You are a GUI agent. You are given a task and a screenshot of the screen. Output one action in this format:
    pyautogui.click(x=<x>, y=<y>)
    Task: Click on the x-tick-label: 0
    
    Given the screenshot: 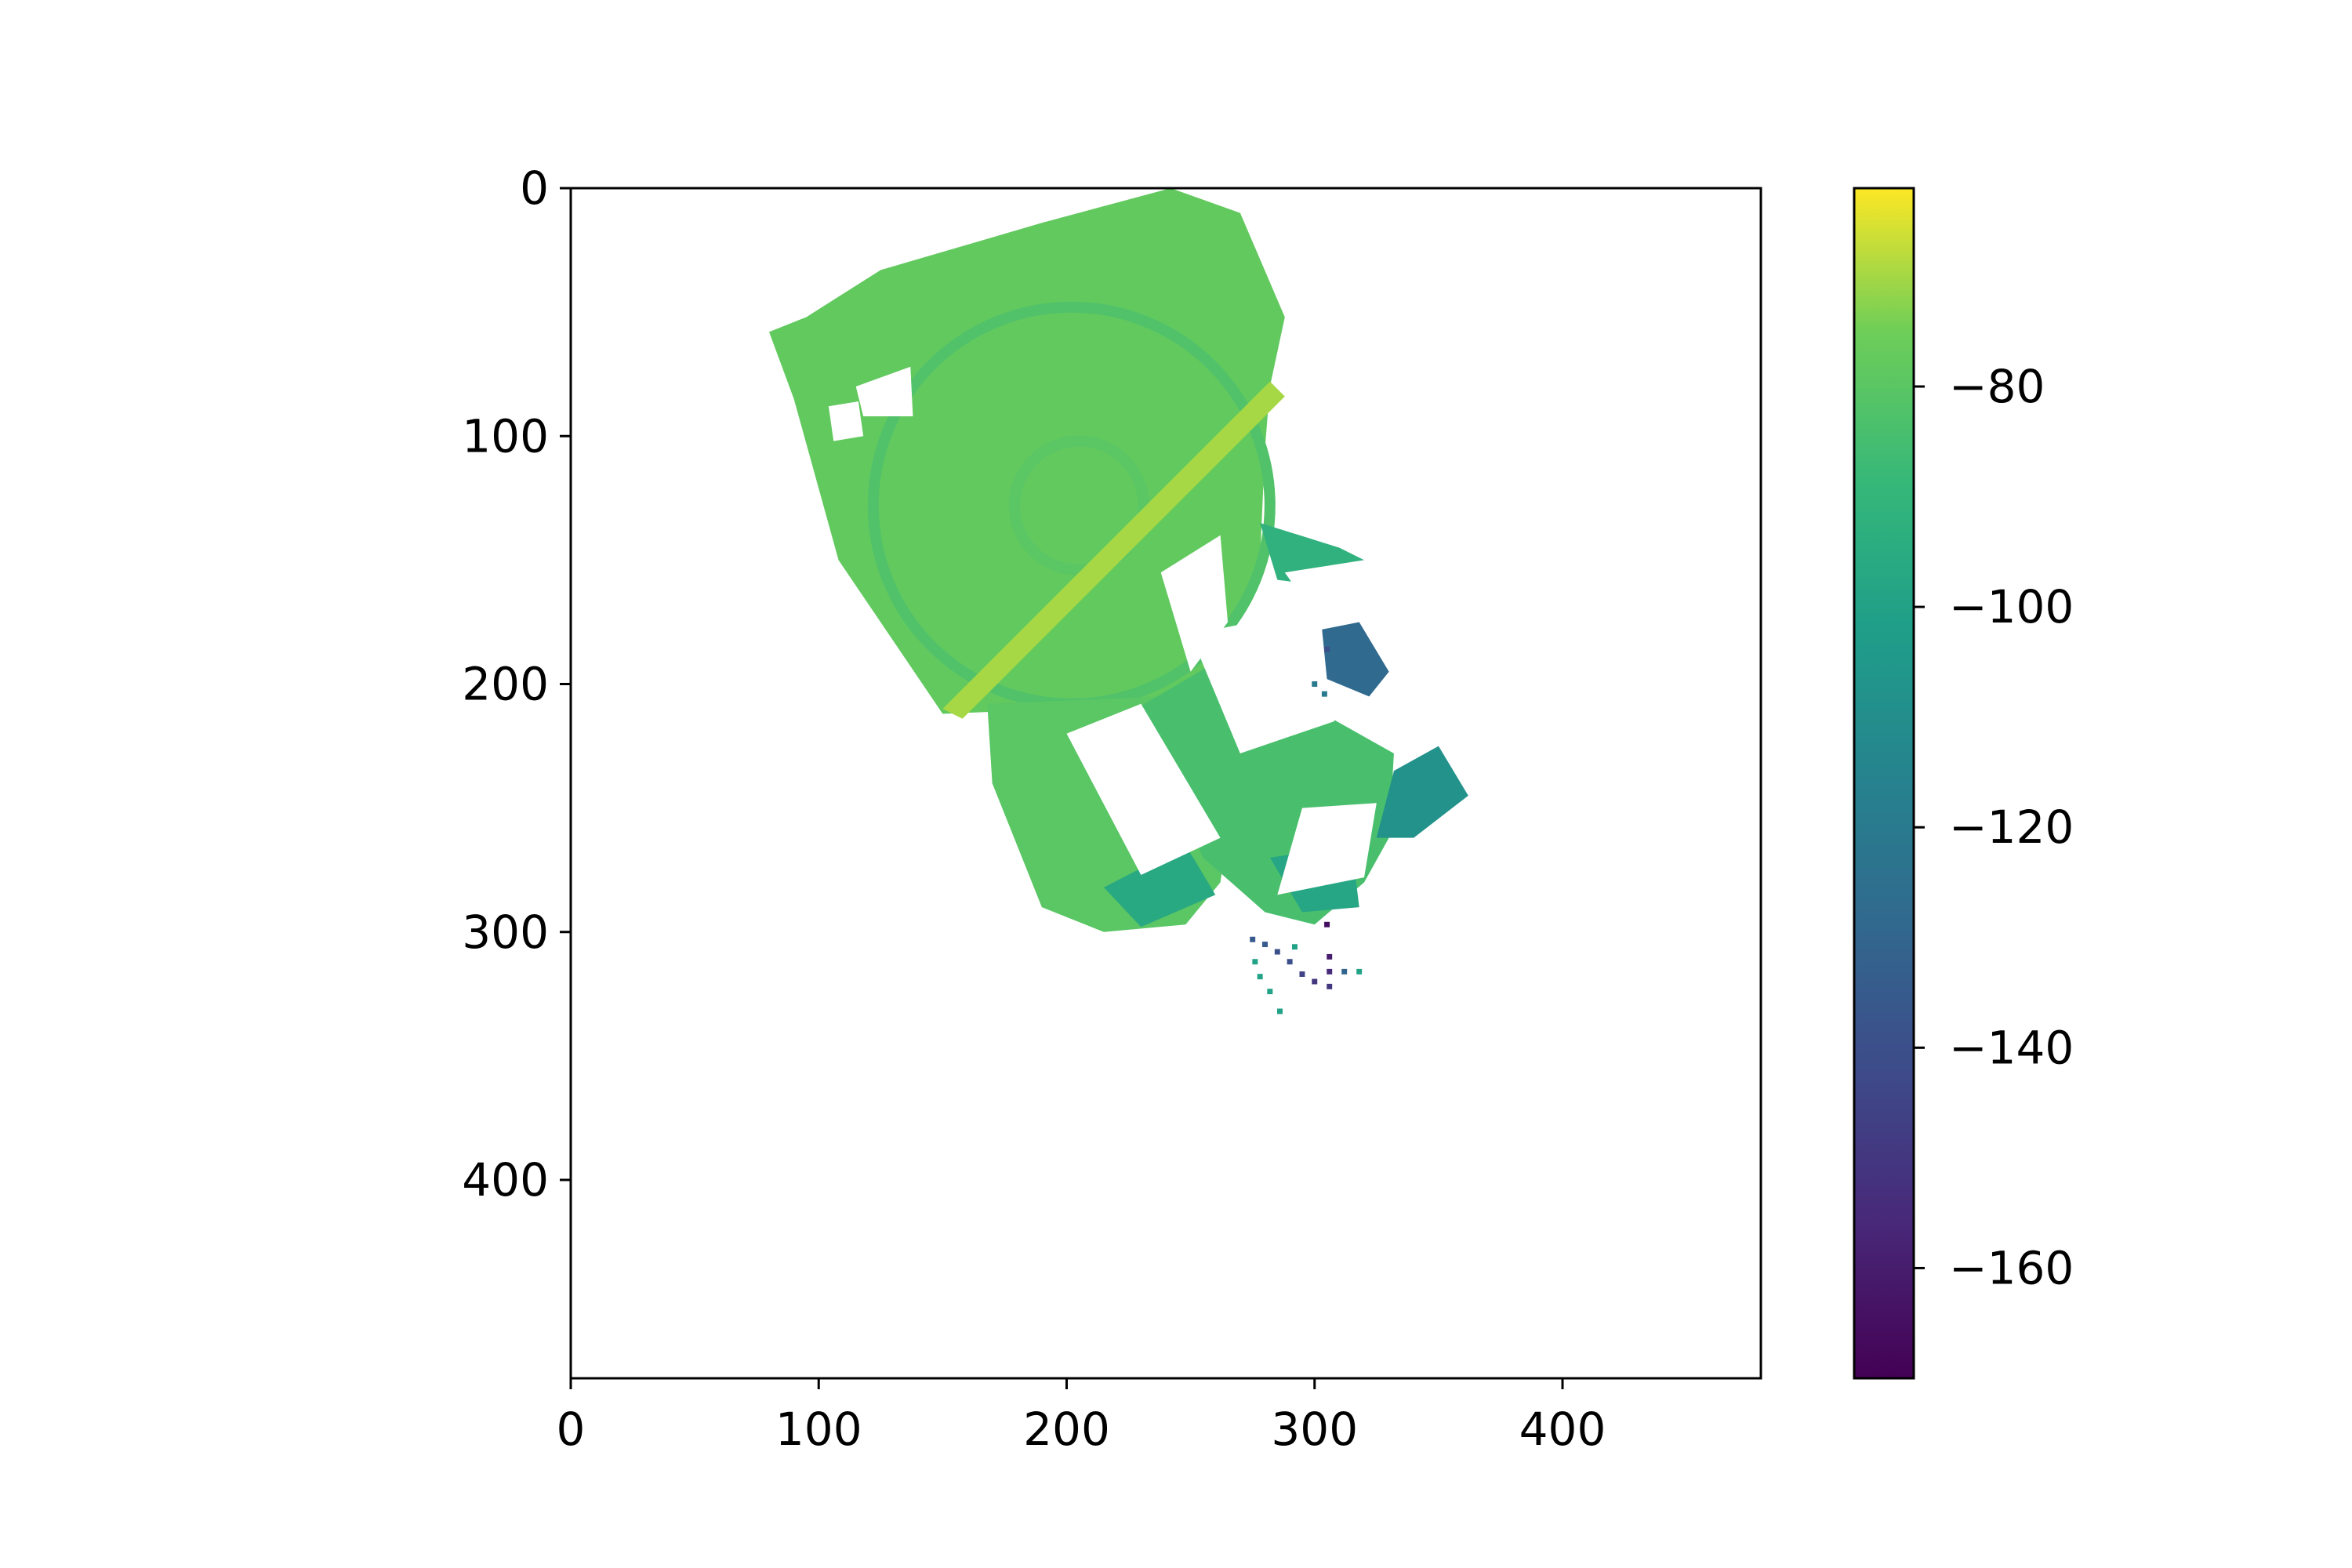 What is the action you would take?
    pyautogui.click(x=571, y=1429)
    